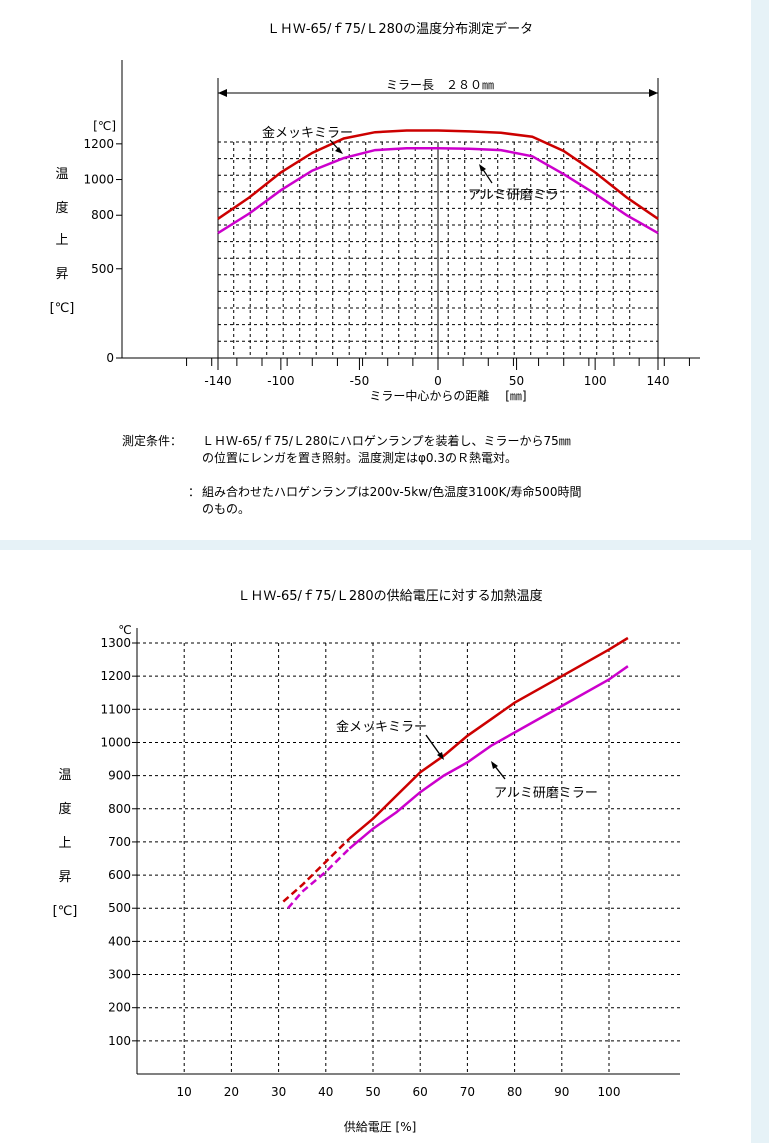 This screenshot has width=769, height=1143. What do you see at coordinates (104, 126) in the screenshot?
I see `y-unit-label: [℃]` at bounding box center [104, 126].